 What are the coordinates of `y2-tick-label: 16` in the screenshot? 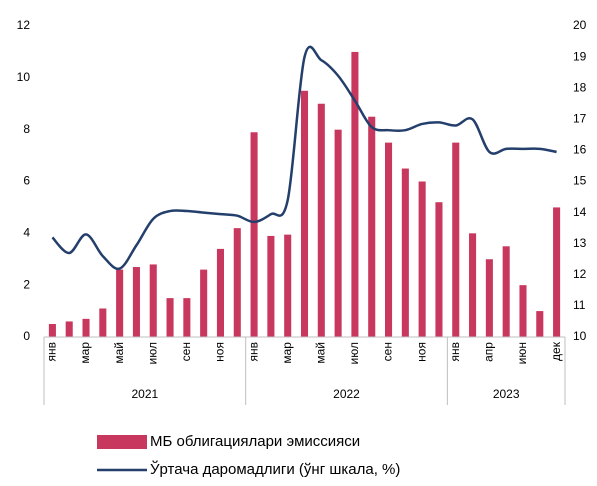 It's located at (580, 150).